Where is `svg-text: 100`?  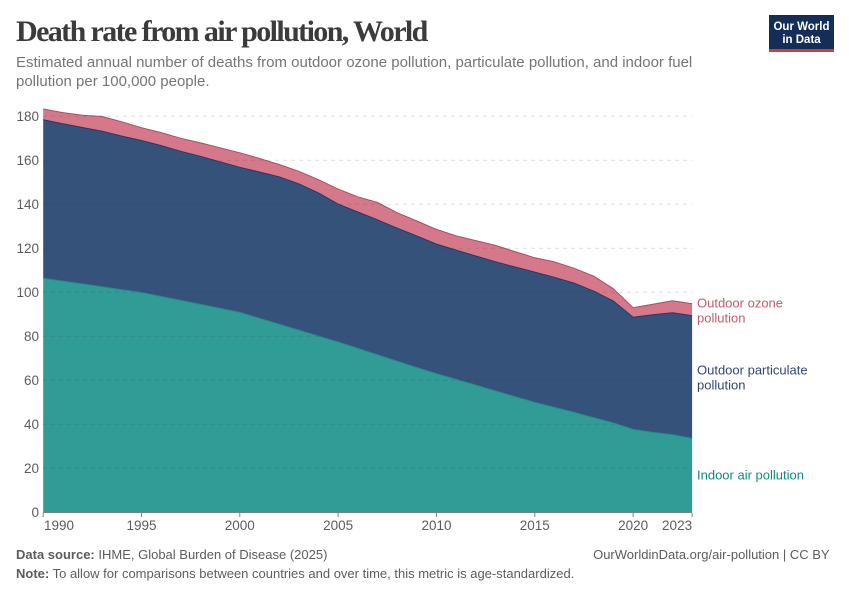
svg-text: 100 is located at coordinates (27, 292).